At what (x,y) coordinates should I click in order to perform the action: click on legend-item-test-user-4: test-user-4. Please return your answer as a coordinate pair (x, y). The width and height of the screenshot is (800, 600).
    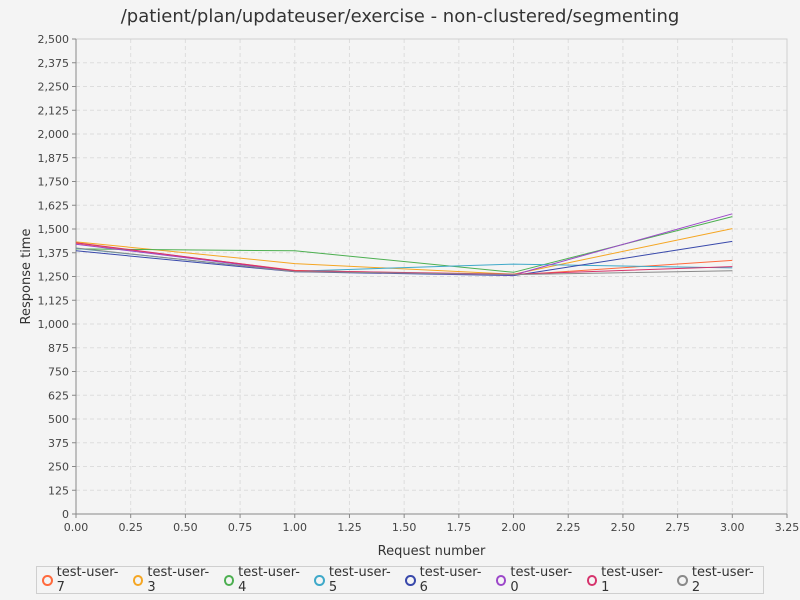
    Looking at the image, I should click on (264, 580).